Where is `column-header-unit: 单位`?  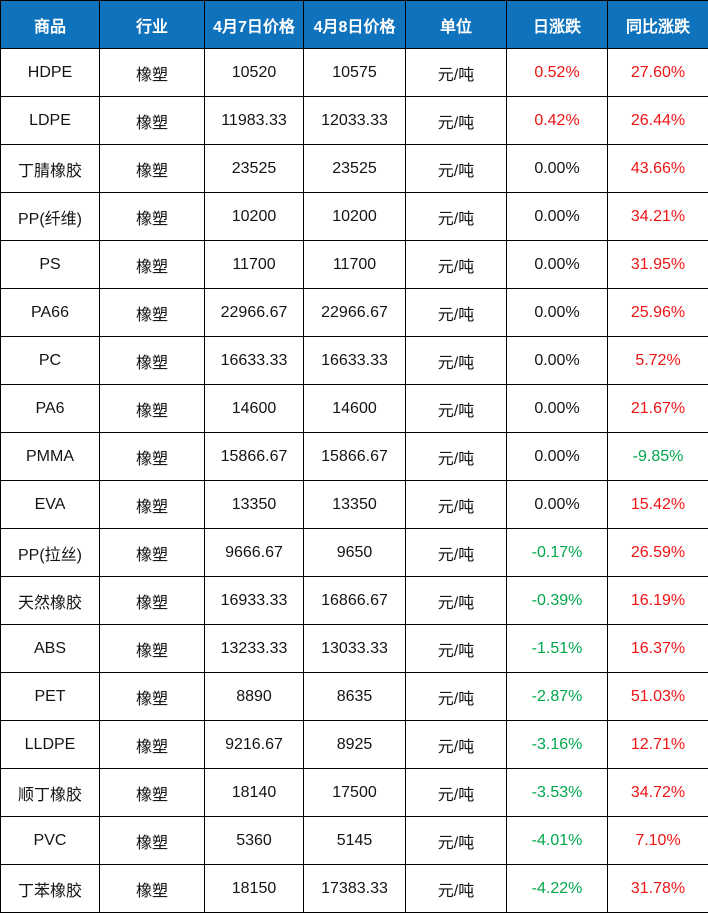
column-header-unit: 单位 is located at coordinates (456, 24).